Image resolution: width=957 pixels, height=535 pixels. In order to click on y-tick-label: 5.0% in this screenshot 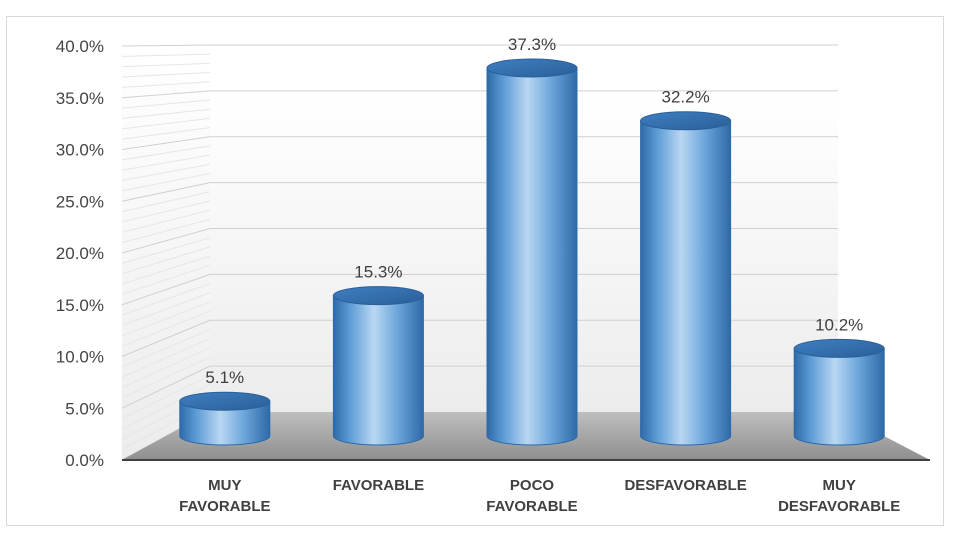, I will do `click(84, 408)`.